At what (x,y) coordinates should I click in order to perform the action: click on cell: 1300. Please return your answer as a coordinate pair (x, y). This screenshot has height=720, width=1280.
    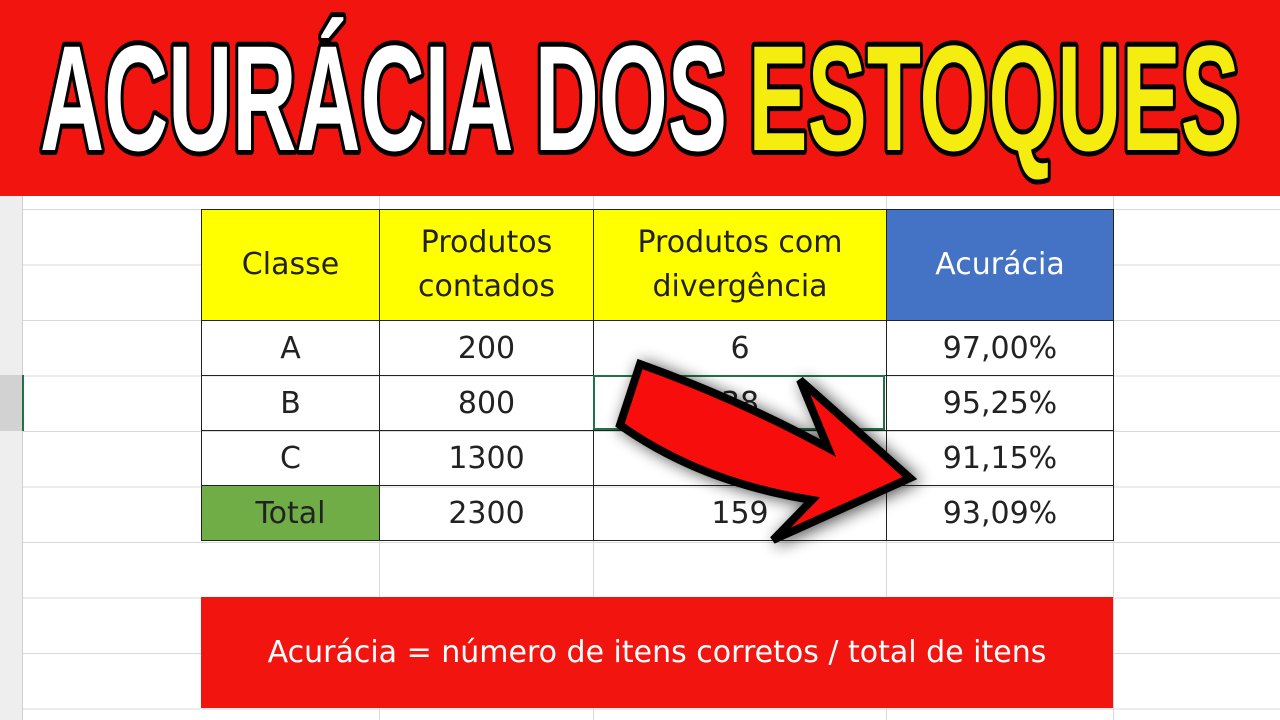
    Looking at the image, I should click on (486, 458).